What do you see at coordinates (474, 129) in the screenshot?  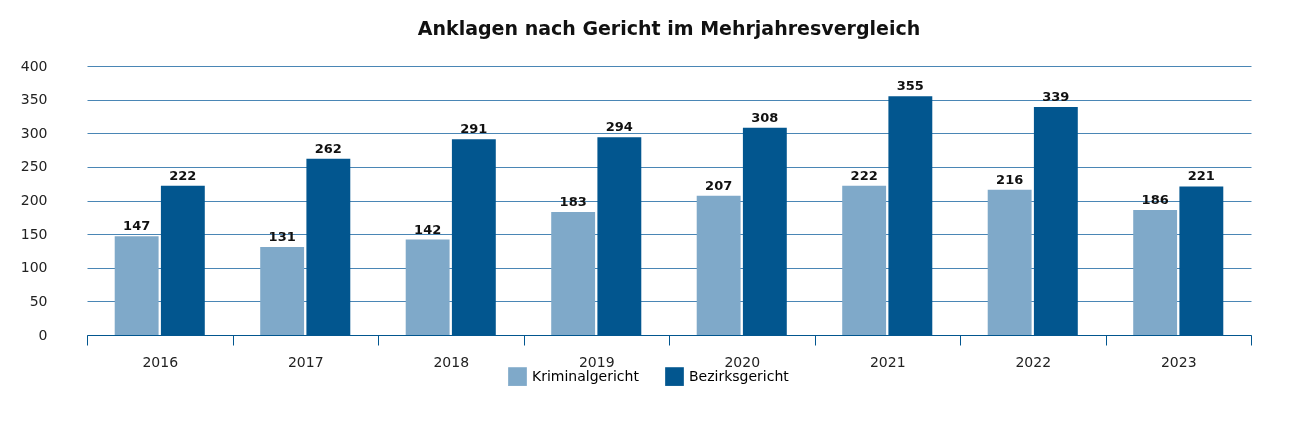 I see `data-label: 291` at bounding box center [474, 129].